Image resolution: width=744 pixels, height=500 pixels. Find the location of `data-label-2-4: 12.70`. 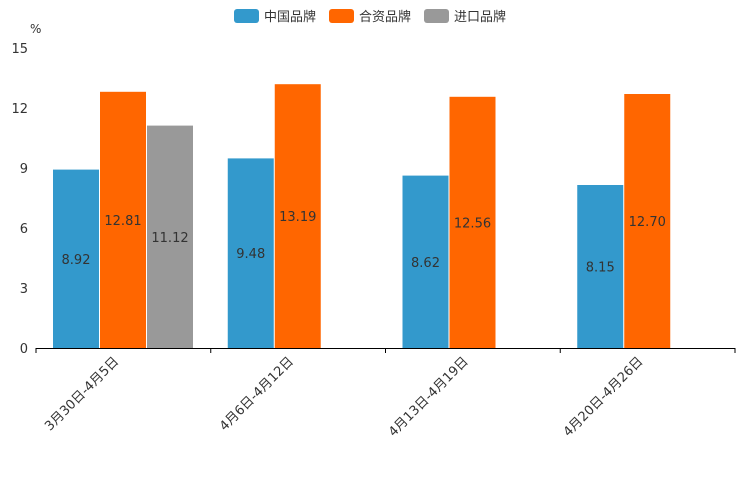

data-label-2-4: 12.70 is located at coordinates (647, 222).